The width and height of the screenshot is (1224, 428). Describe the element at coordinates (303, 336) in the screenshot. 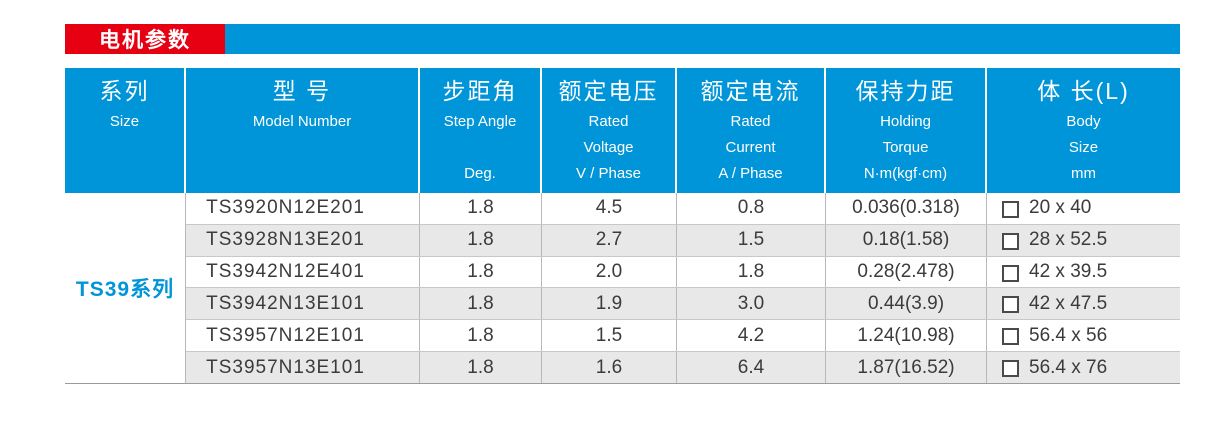

I see `cell-model-number: TS3957N12E101` at that location.